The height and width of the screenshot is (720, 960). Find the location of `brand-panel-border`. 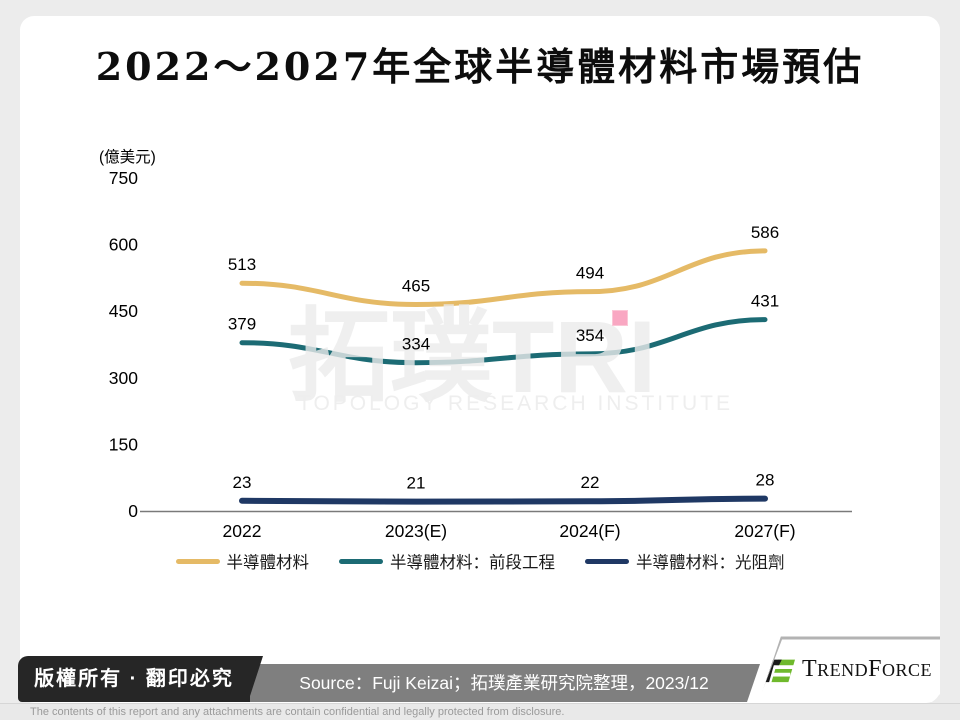

brand-panel-border is located at coordinates (846, 669).